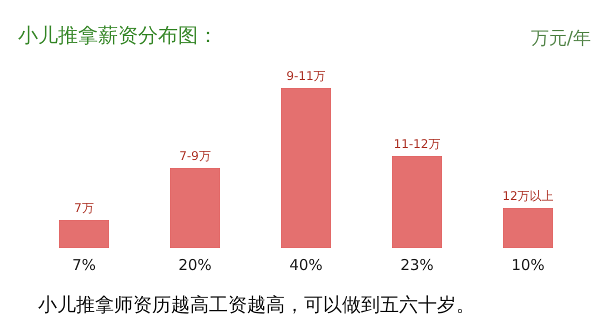 The width and height of the screenshot is (611, 336). Describe the element at coordinates (195, 265) in the screenshot. I see `data-label: 20%` at that location.